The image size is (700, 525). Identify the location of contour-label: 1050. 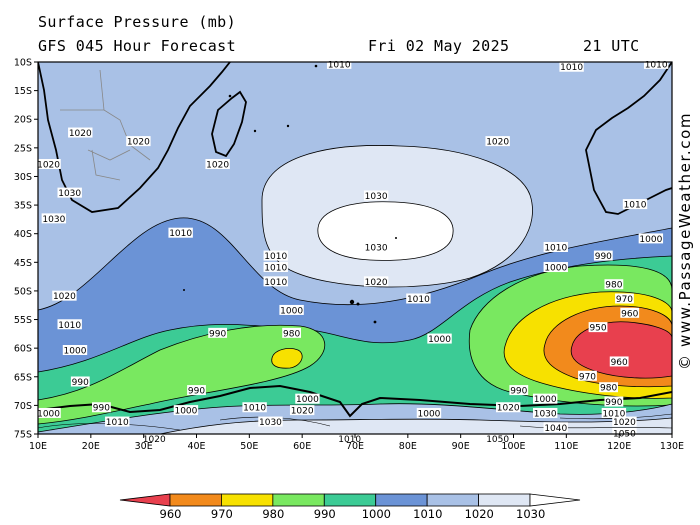
(497, 440).